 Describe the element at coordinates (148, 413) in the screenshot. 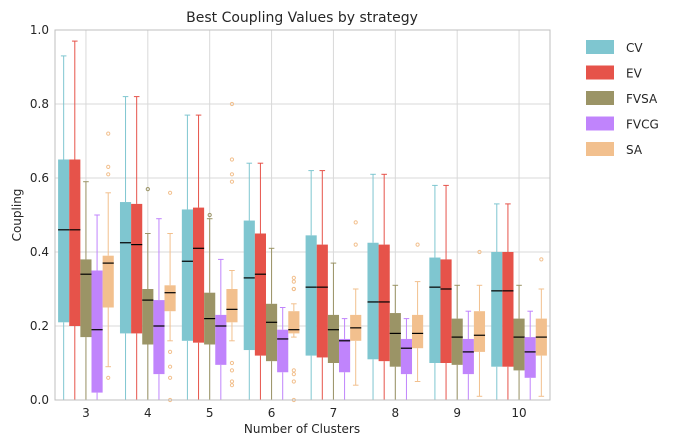

I see `x-tick-label: 4` at that location.